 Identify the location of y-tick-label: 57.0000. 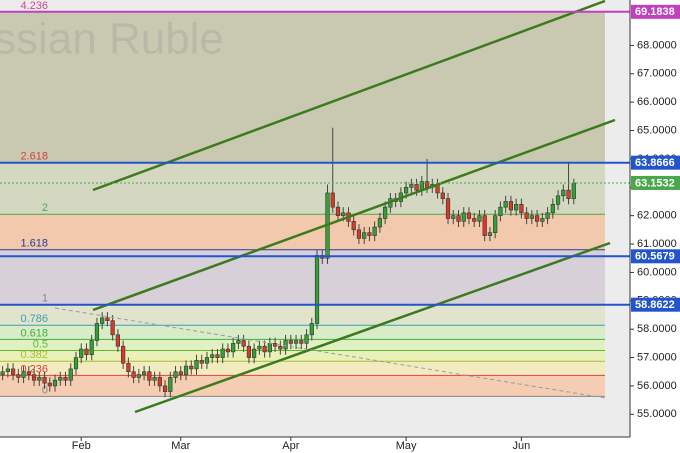
(657, 357).